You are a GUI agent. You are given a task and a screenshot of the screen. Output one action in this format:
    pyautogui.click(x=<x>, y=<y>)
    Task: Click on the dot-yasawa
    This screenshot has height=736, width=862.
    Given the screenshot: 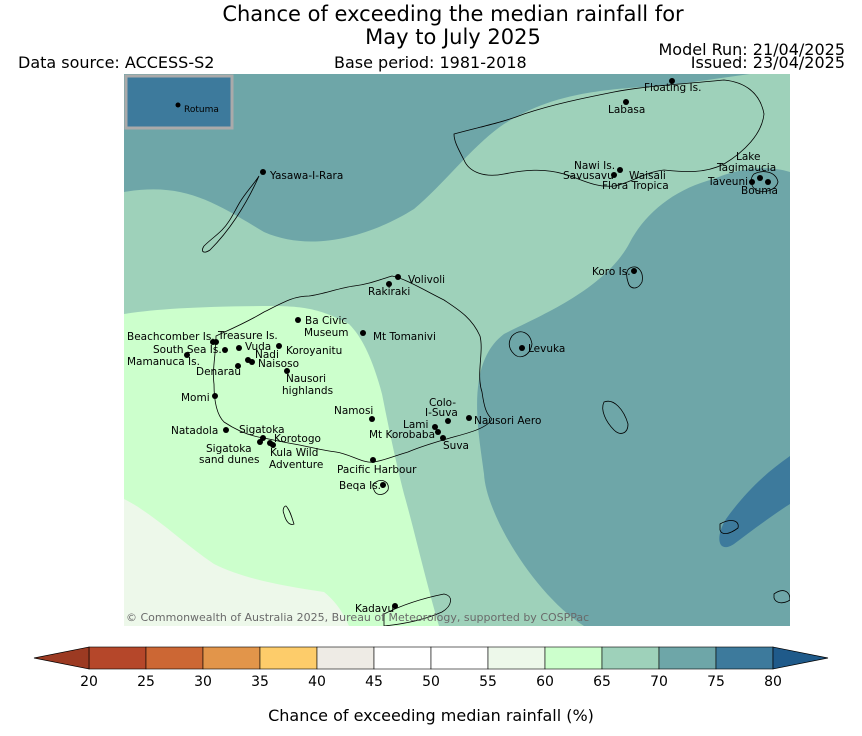 What is the action you would take?
    pyautogui.click(x=263, y=172)
    